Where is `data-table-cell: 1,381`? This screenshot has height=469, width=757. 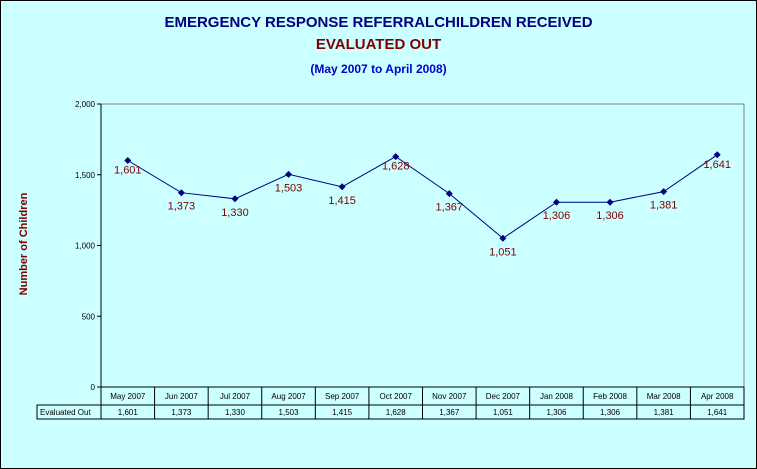 data-table-cell: 1,381 is located at coordinates (664, 412).